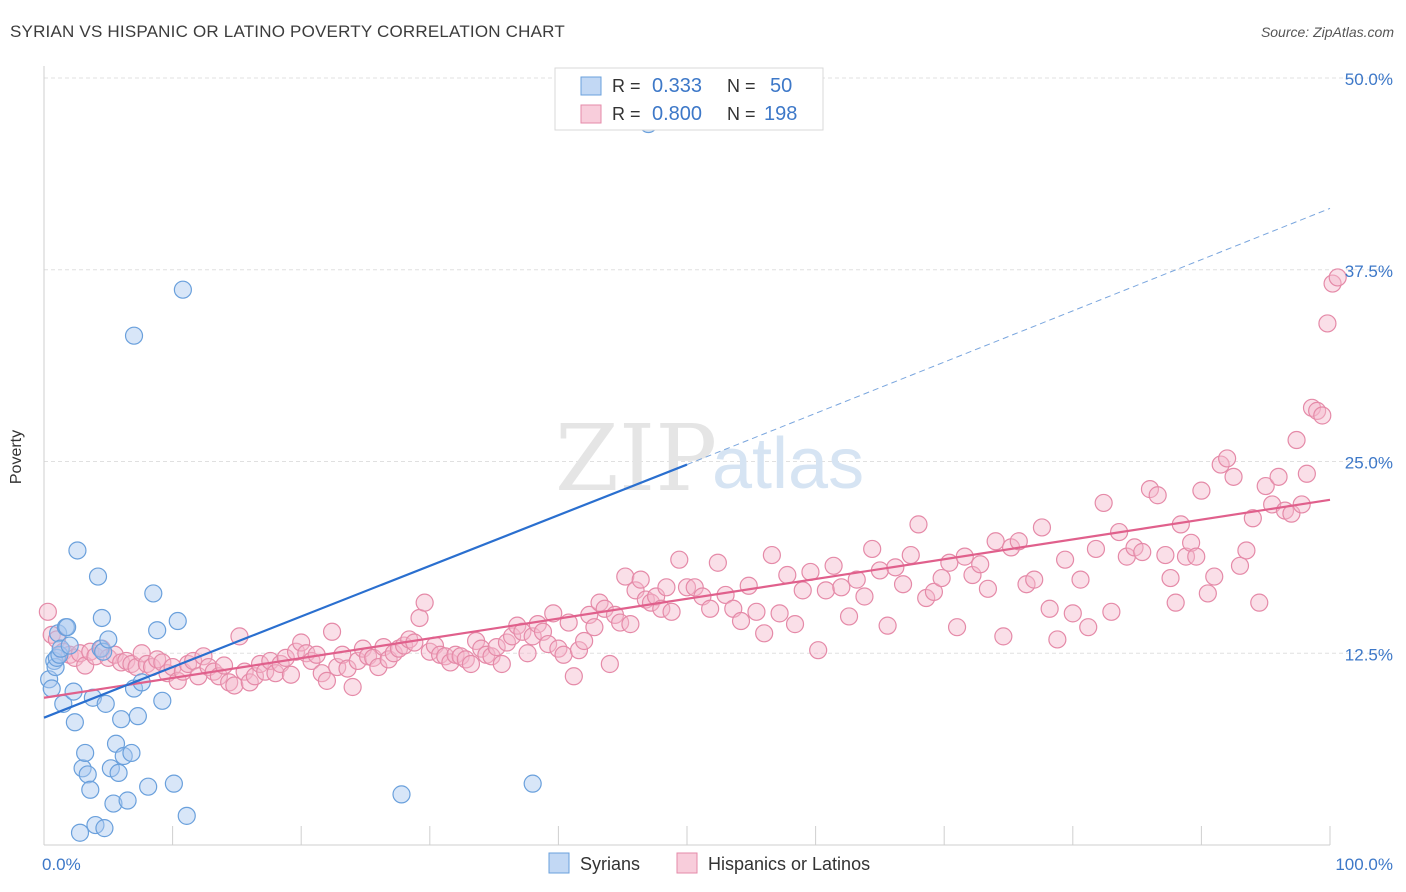 The height and width of the screenshot is (892, 1406). Describe the element at coordinates (626, 86) in the screenshot. I see `legend-r-label: R =` at that location.